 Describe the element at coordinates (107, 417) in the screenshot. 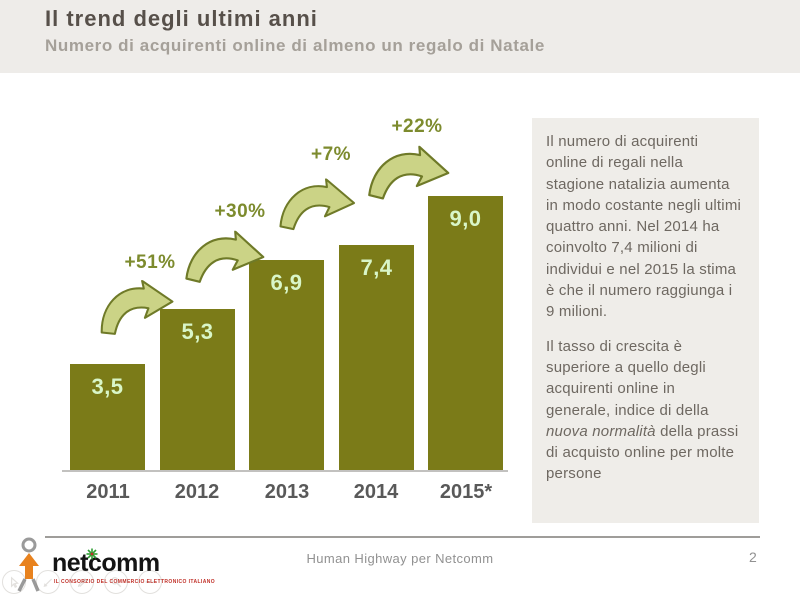

I see `bar-2011: 3,5` at that location.